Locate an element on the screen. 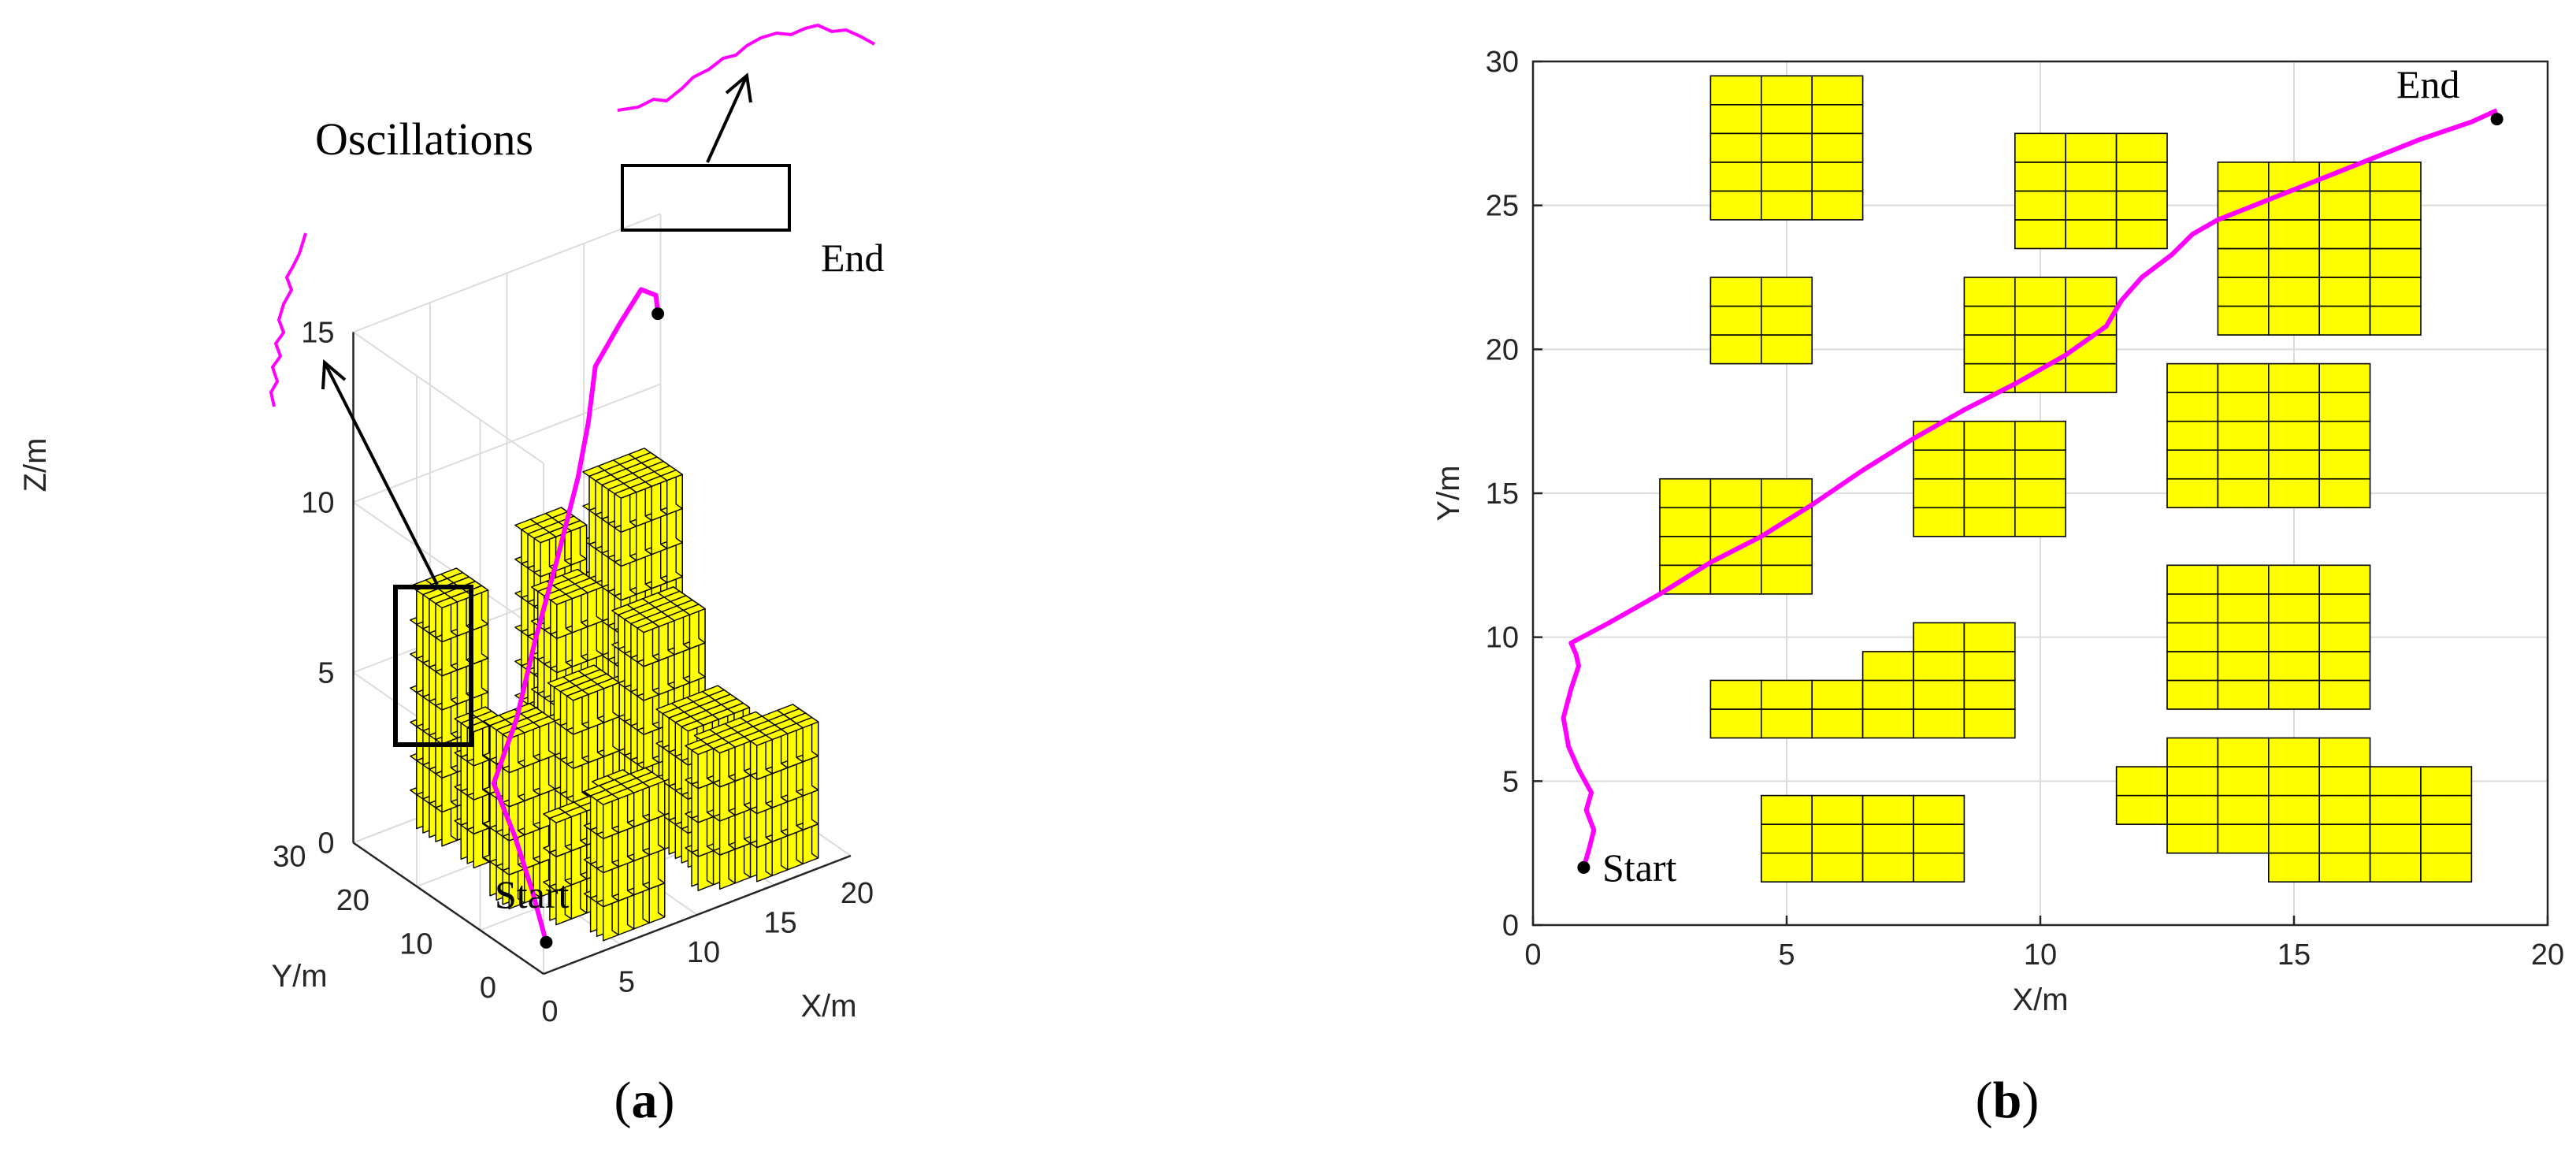  zoom-arrow-top is located at coordinates (727, 119).